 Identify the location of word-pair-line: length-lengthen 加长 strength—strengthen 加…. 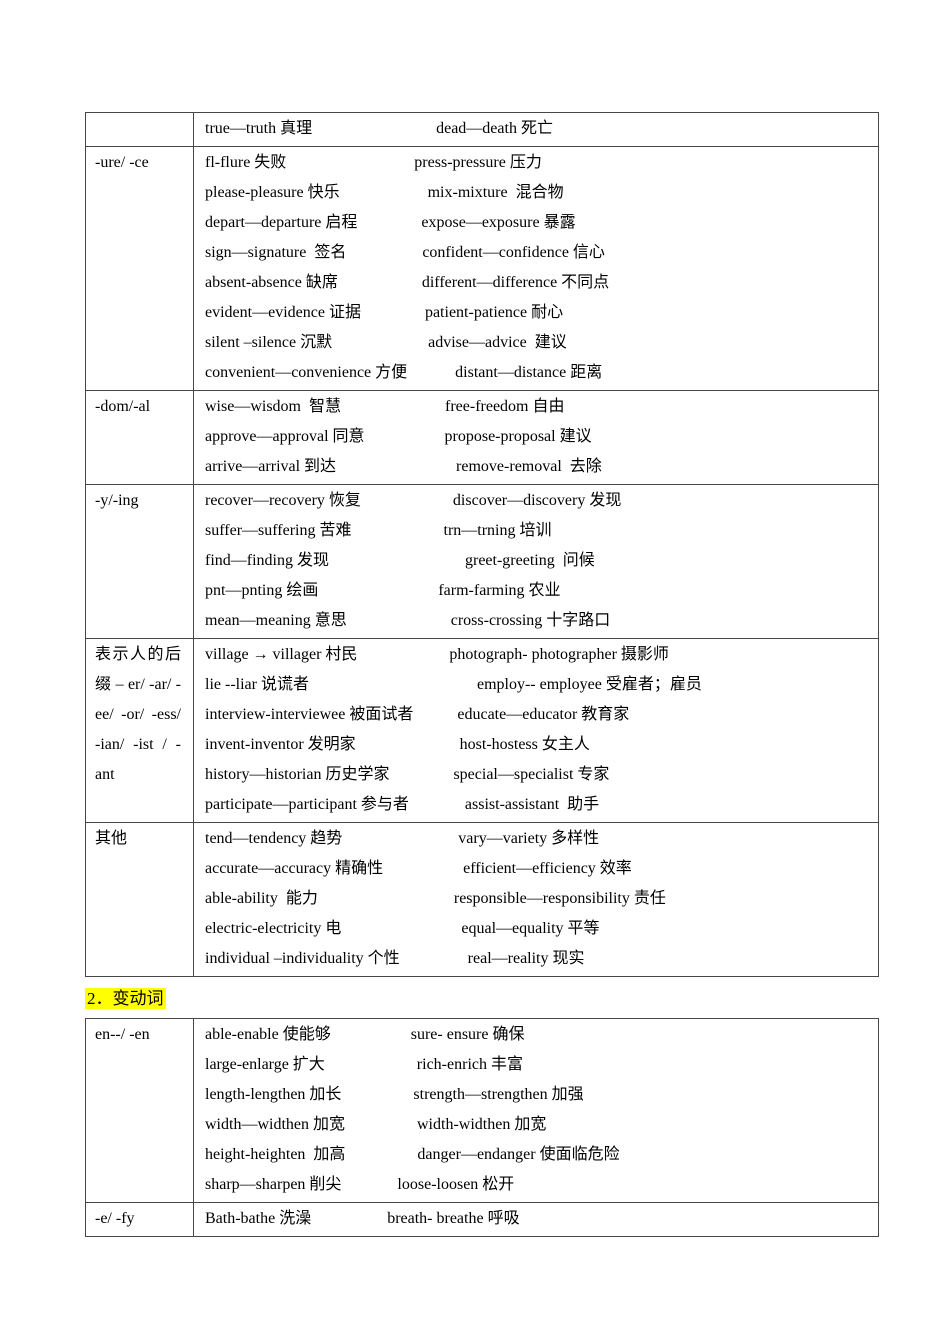
(394, 1094).